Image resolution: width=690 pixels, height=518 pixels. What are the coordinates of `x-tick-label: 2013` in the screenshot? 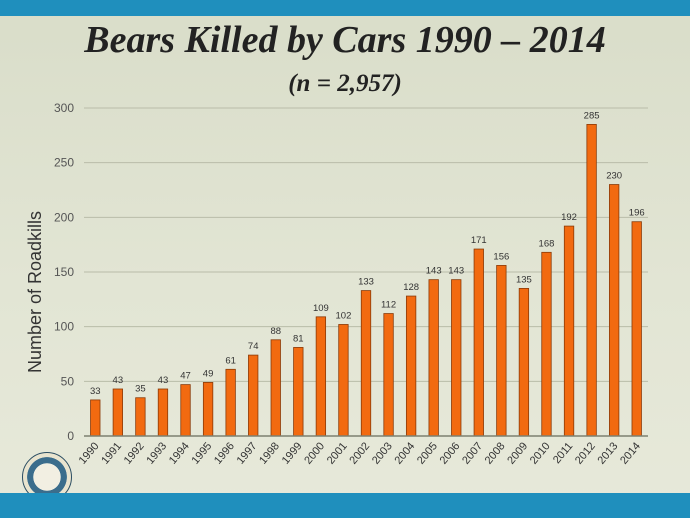 It's located at (608, 453).